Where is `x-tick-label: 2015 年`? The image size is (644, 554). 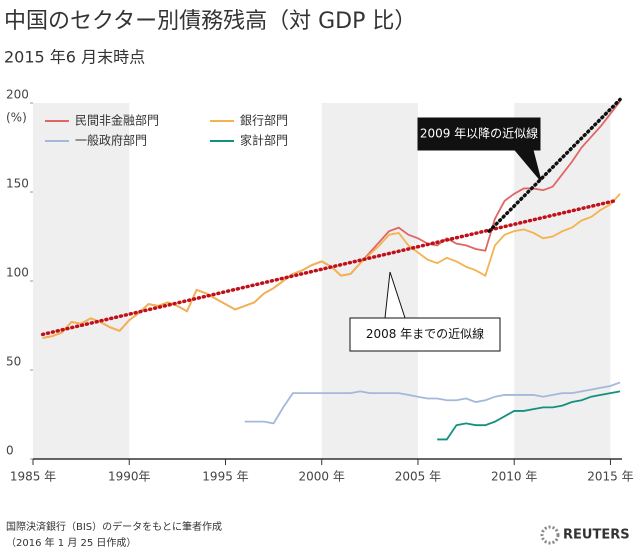 x-tick-label: 2015 年 is located at coordinates (610, 477).